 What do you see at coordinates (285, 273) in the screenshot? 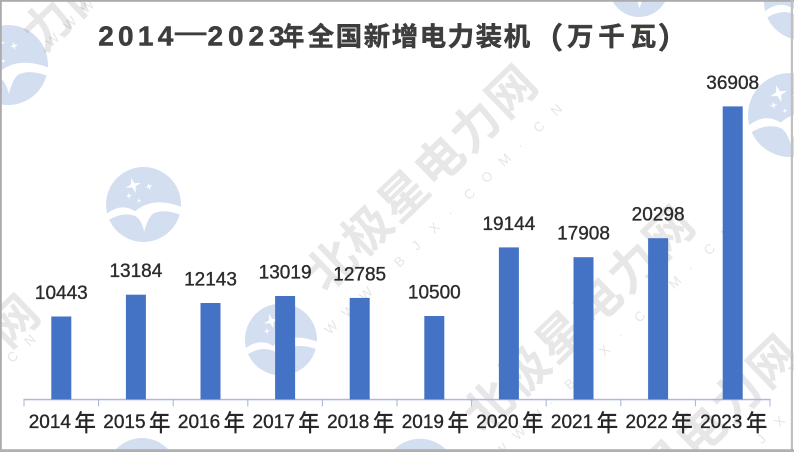
I see `svg-text: 13019` at bounding box center [285, 273].